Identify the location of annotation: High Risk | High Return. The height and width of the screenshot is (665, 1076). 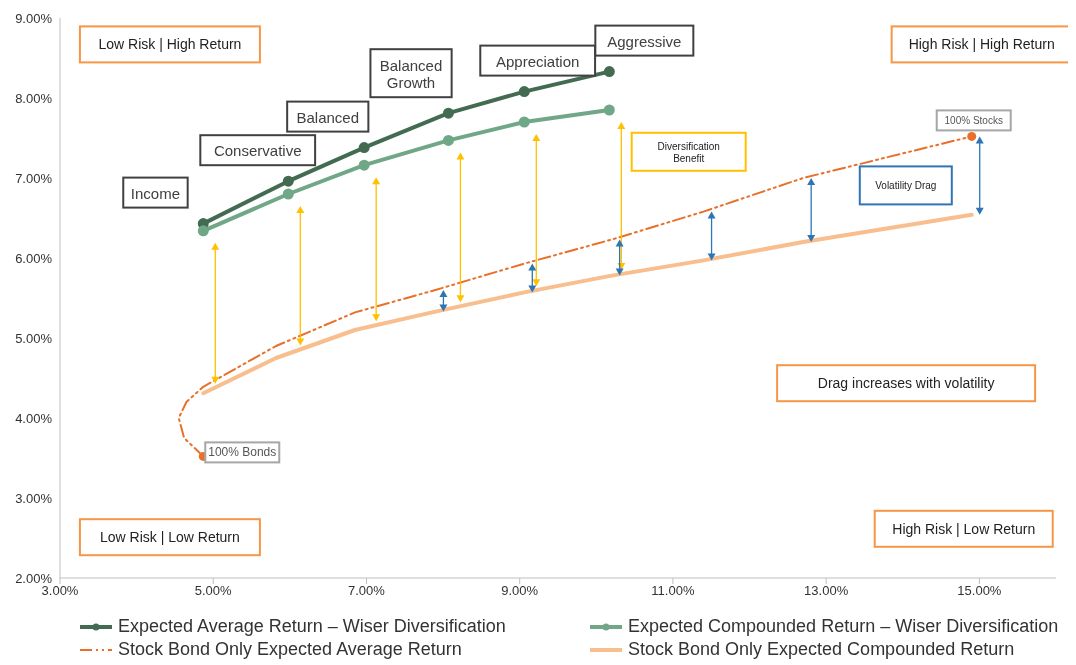
(981, 44).